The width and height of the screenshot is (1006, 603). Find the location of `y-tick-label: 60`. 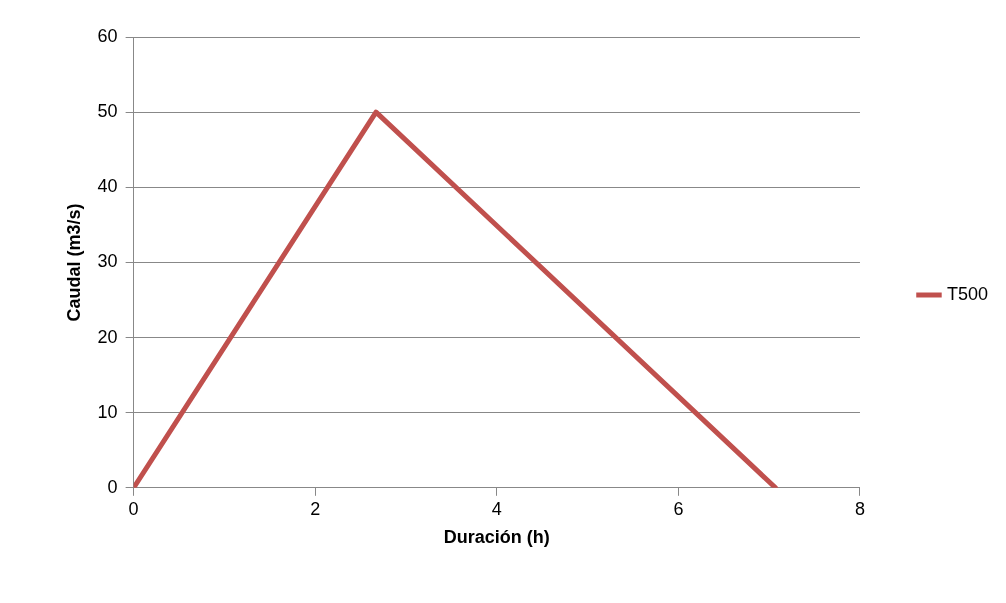

y-tick-label: 60 is located at coordinates (107, 35).